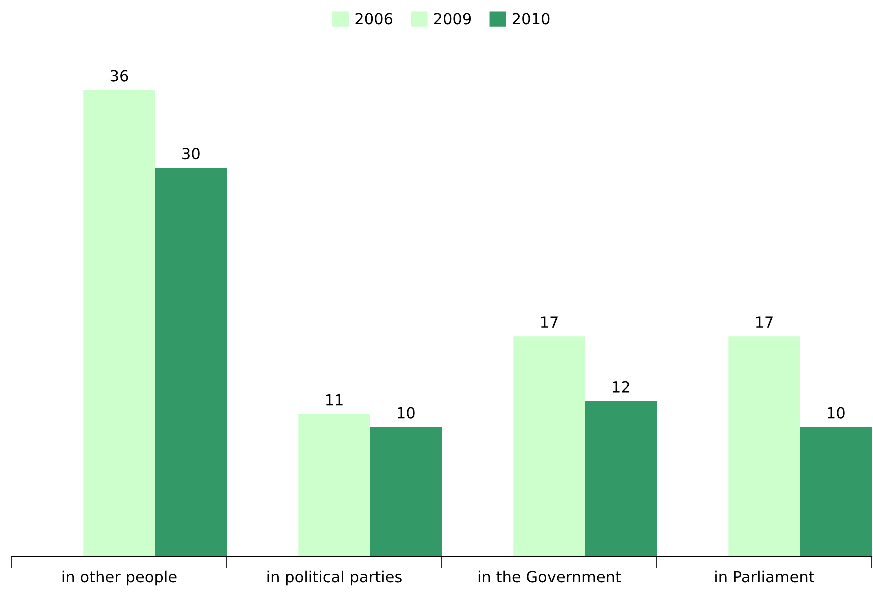 The width and height of the screenshot is (873, 596). What do you see at coordinates (191, 154) in the screenshot?
I see `data-label: 30` at bounding box center [191, 154].